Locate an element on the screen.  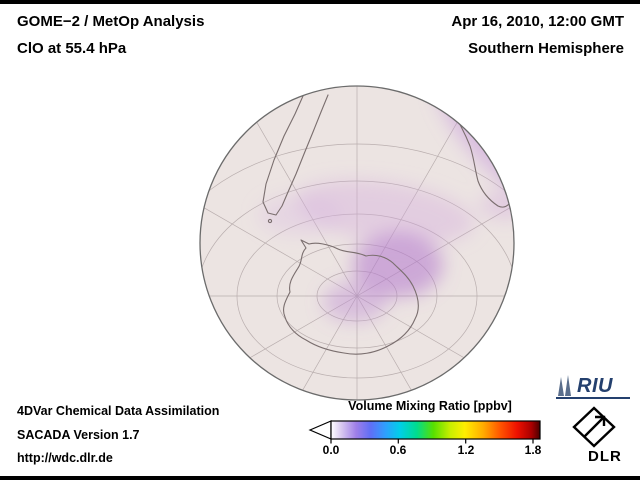
colorbar is located at coordinates (424, 432).